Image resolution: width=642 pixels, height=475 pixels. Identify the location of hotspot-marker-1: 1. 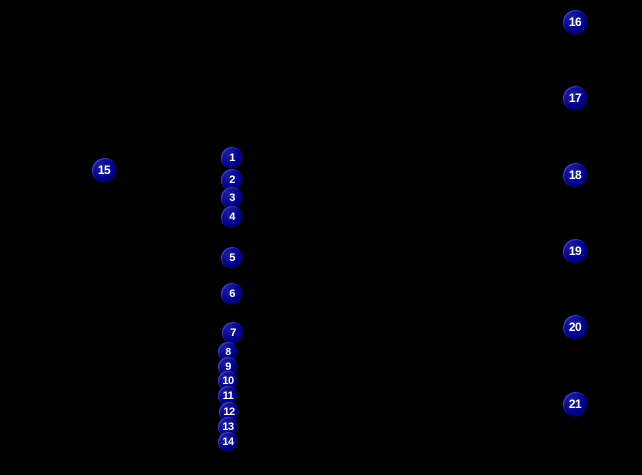
(232, 158).